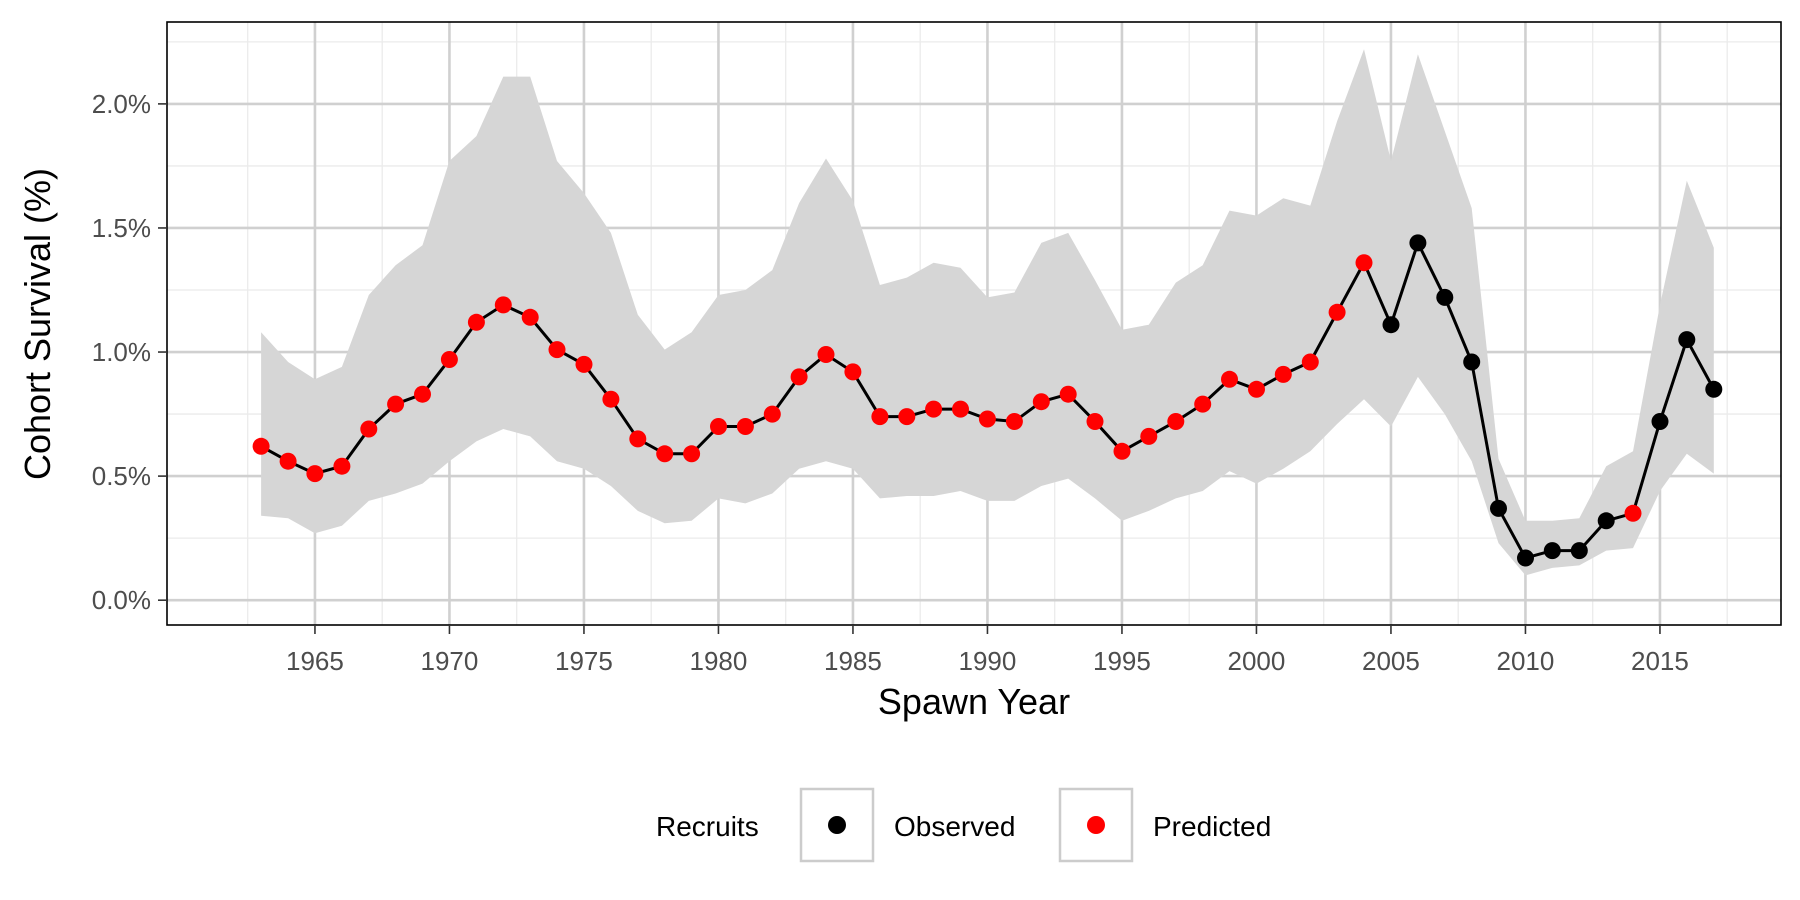 The image size is (1800, 900). I want to click on x-axis-title: Spawn Year, so click(974, 701).